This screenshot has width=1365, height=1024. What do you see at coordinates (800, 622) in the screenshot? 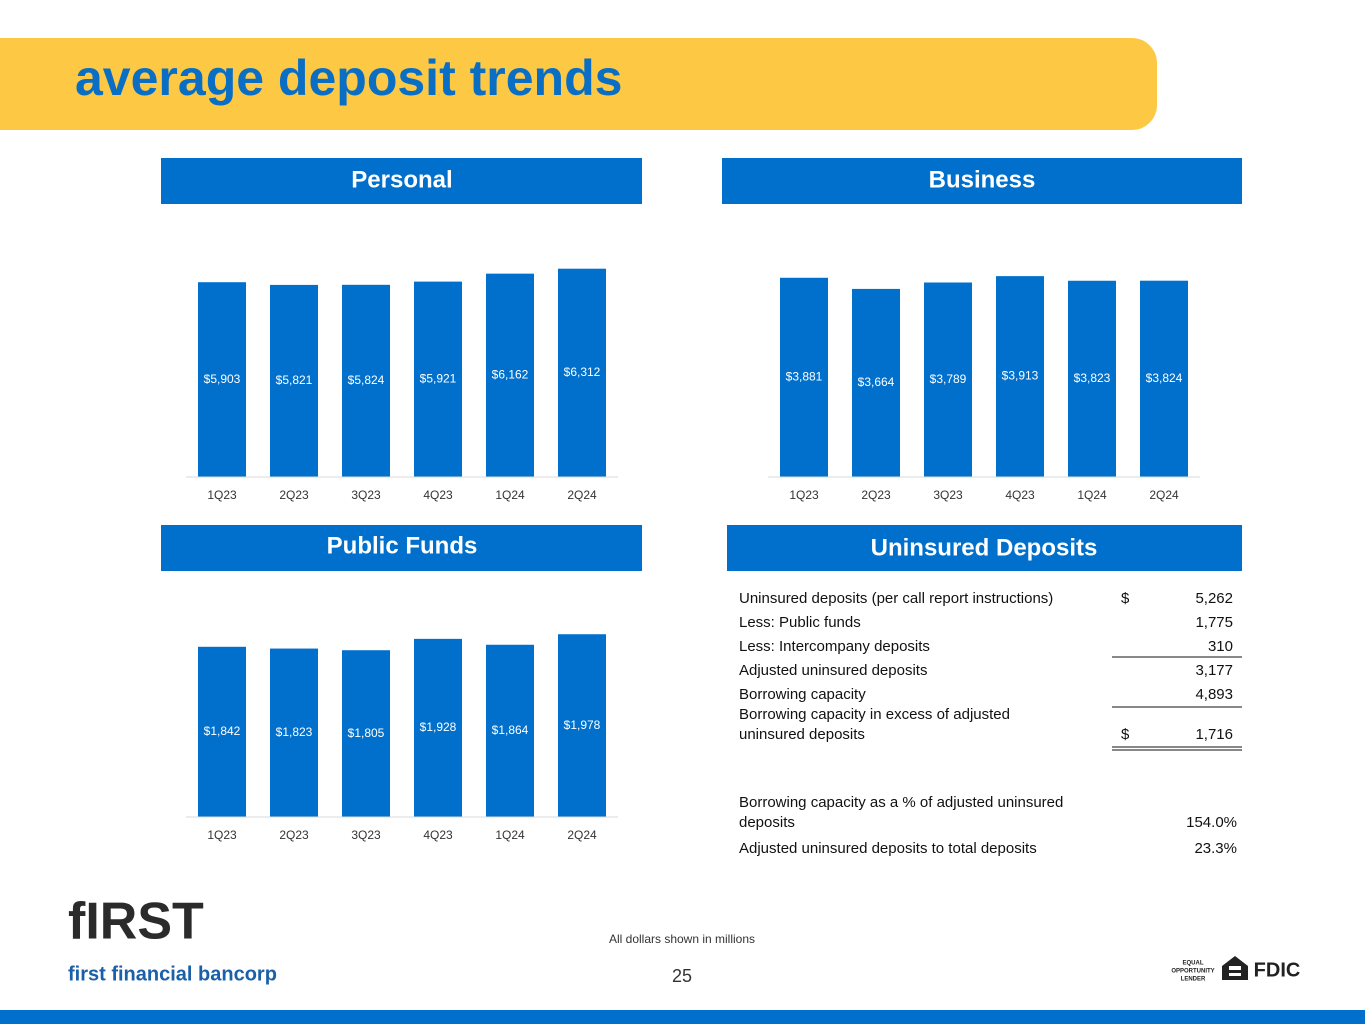
I see `row-label: Less: Public funds` at bounding box center [800, 622].